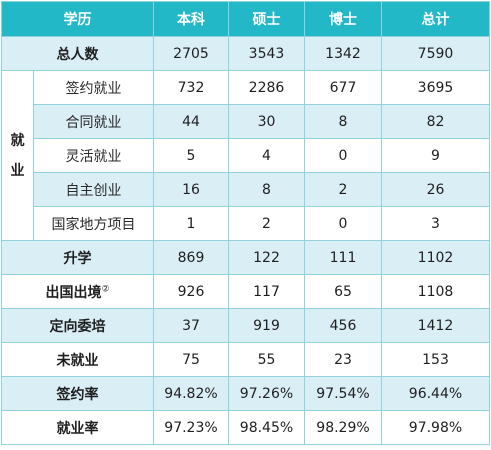  I want to click on header-total: 总计, so click(435, 19).